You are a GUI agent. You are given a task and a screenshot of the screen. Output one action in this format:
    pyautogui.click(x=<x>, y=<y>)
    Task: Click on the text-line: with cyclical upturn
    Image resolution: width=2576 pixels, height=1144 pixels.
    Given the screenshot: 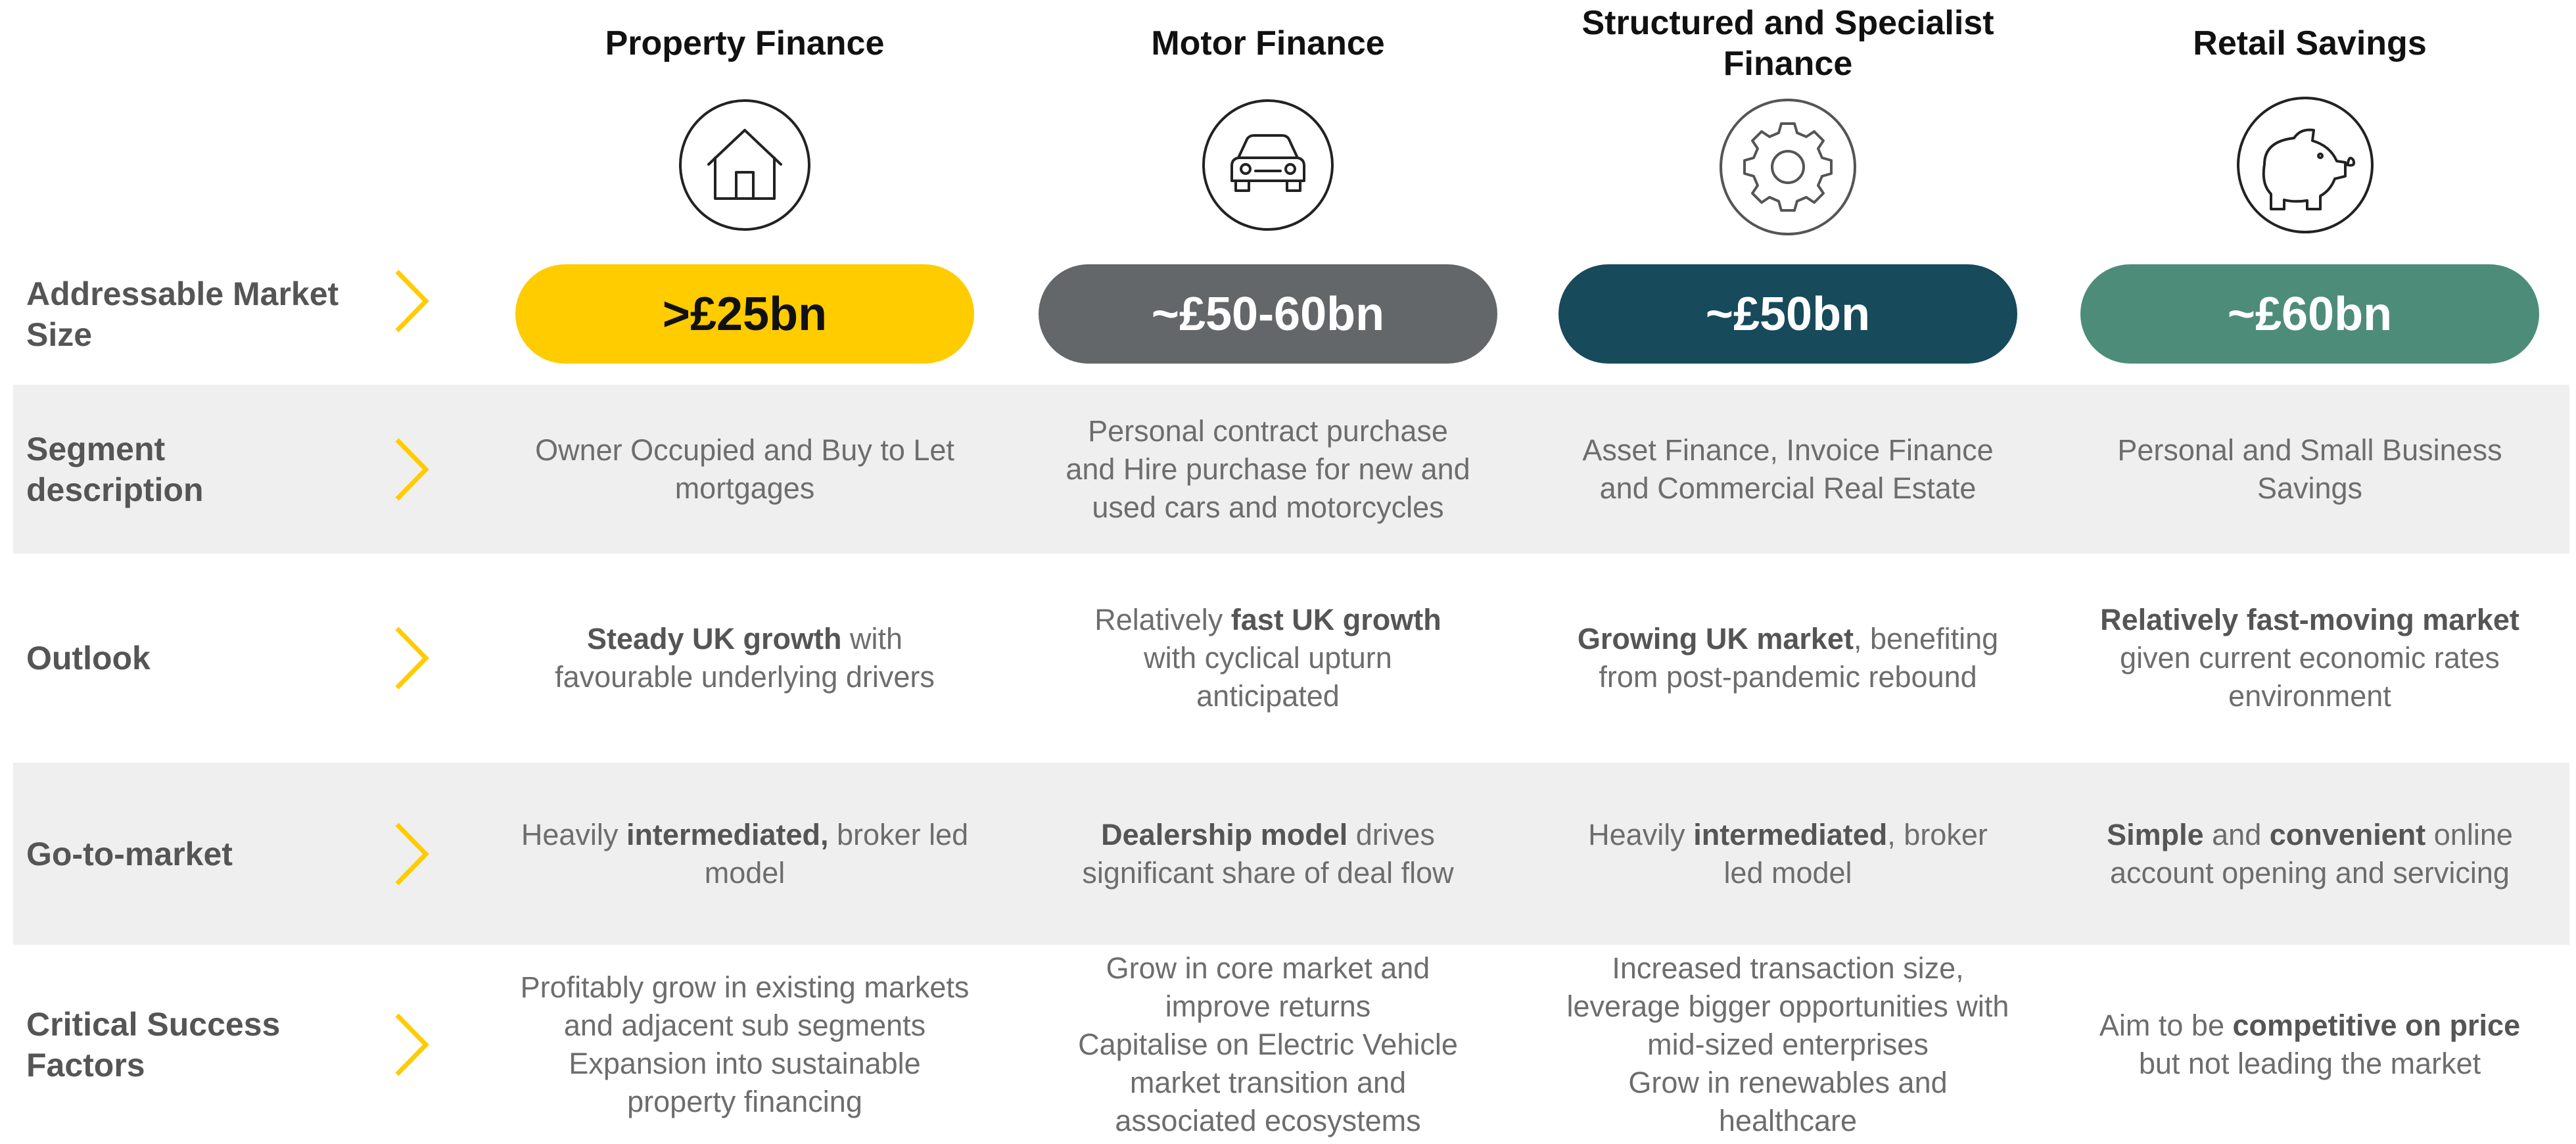 What is the action you would take?
    pyautogui.click(x=1268, y=658)
    